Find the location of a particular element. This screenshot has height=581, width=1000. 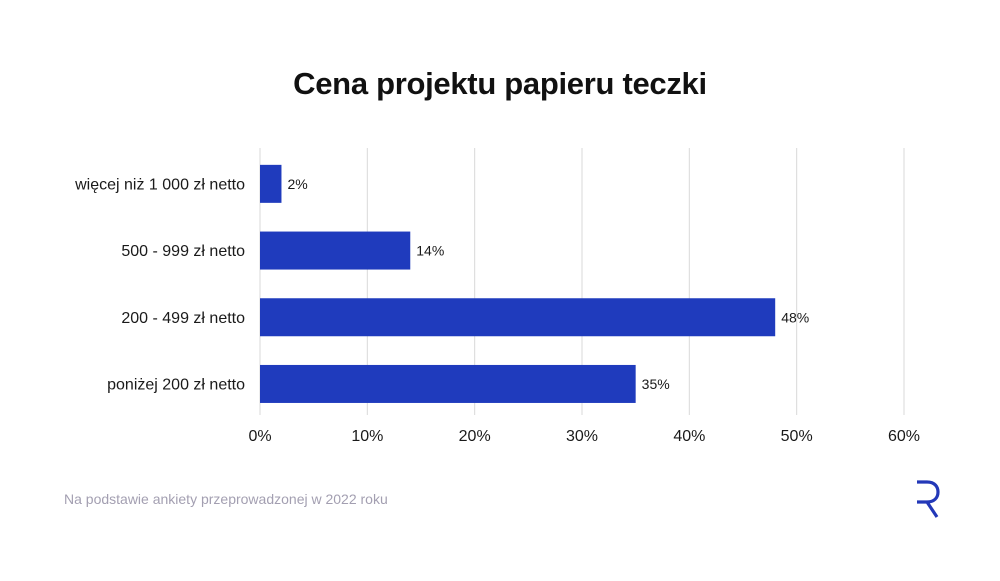

x-tick-label: 0% is located at coordinates (259, 436).